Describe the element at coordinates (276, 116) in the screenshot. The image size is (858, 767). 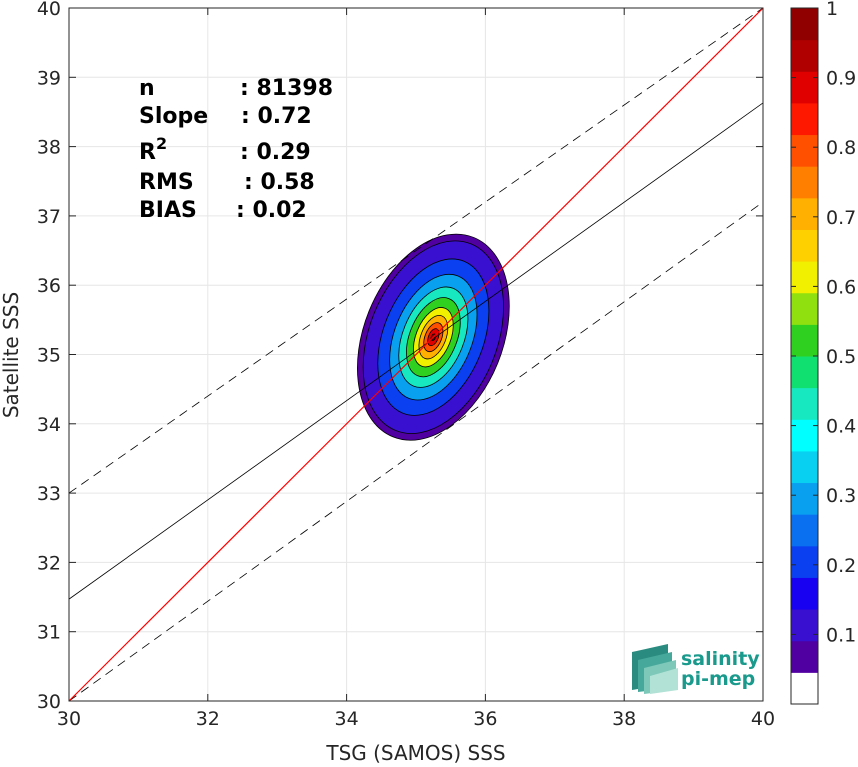
I see `stat-value-slope: : 0.72` at that location.